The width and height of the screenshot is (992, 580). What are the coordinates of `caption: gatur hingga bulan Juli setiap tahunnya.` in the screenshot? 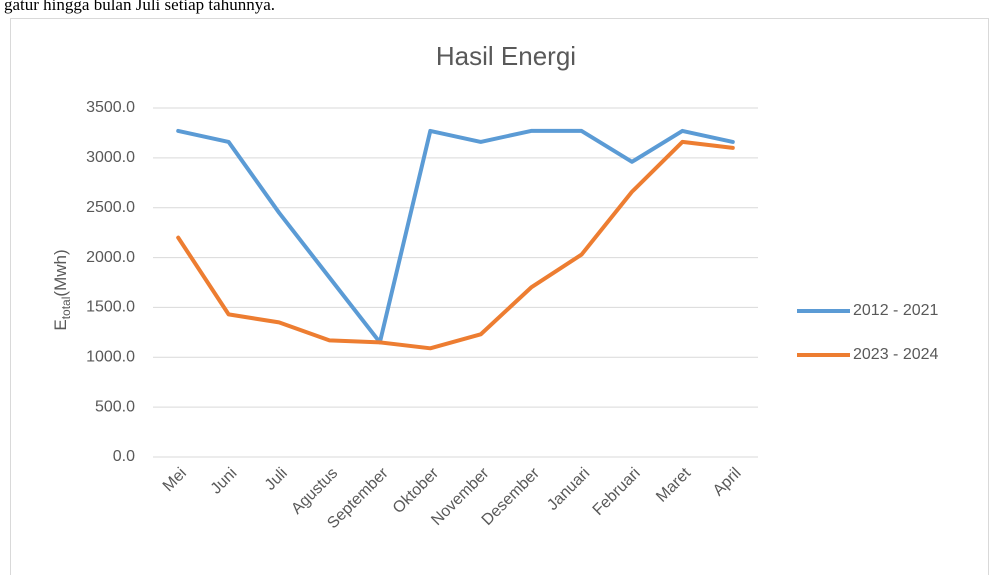 It's located at (139, 7).